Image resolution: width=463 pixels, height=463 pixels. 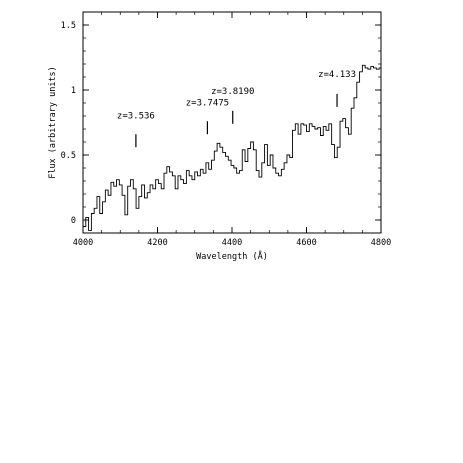 What do you see at coordinates (73, 221) in the screenshot?
I see `y-tick-label: 0` at bounding box center [73, 221].